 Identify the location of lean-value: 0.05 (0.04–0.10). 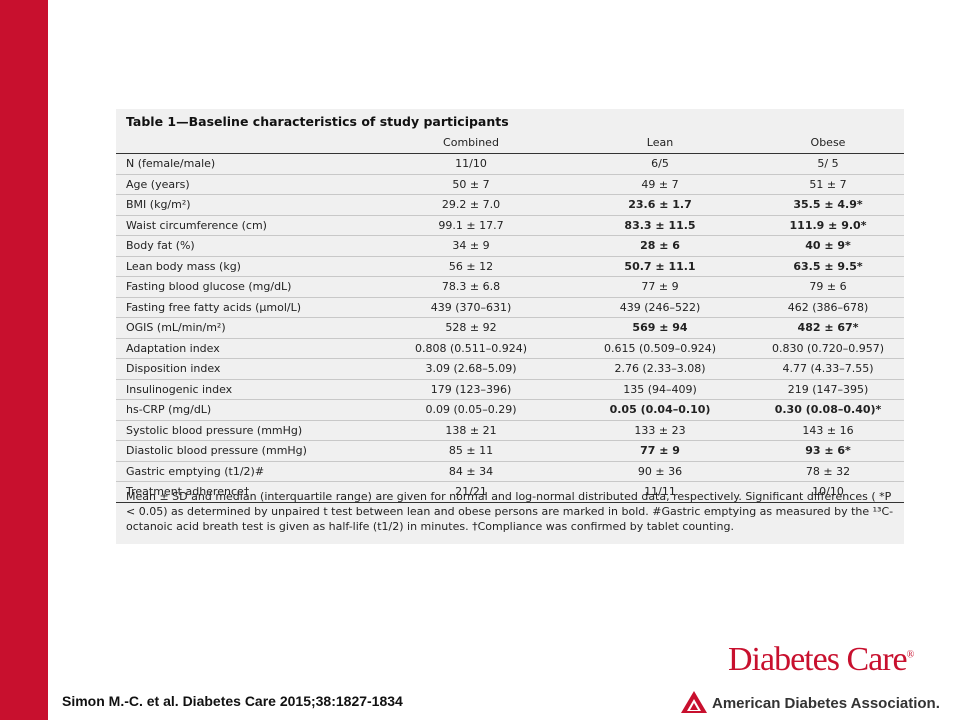
(660, 409).